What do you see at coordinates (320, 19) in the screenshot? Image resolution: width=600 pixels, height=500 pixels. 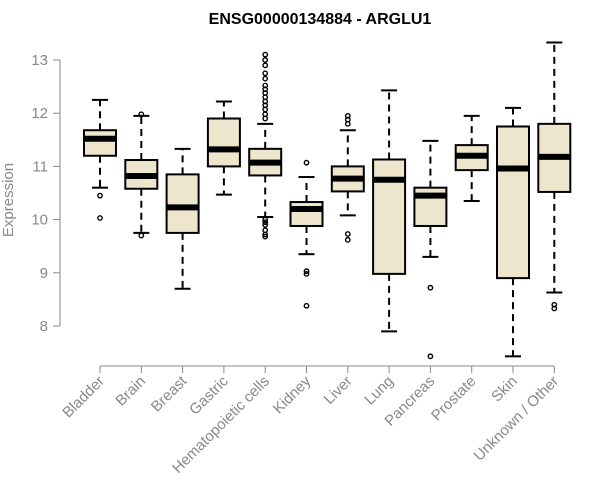 I see `chart-title: ENSG00000134884 - ARGLU1` at bounding box center [320, 19].